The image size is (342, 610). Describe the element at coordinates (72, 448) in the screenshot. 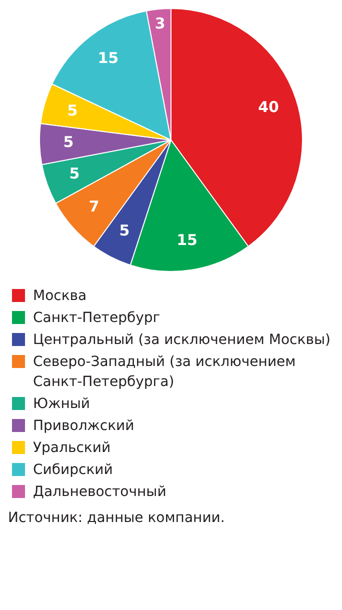

I see `legend-label: Уральский` at that location.